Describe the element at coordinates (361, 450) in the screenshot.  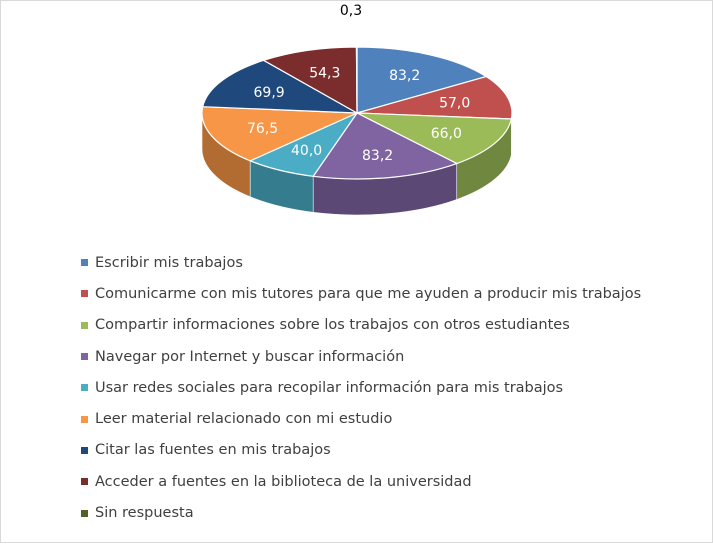
I see `legend-item-citar: Citar las fuentes en mis trabajos` at that location.